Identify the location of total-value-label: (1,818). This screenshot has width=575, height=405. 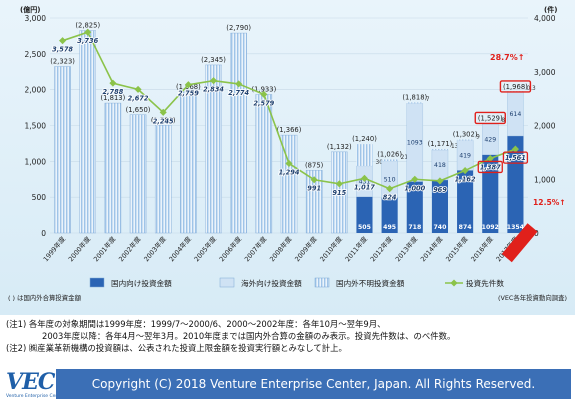
(414, 98).